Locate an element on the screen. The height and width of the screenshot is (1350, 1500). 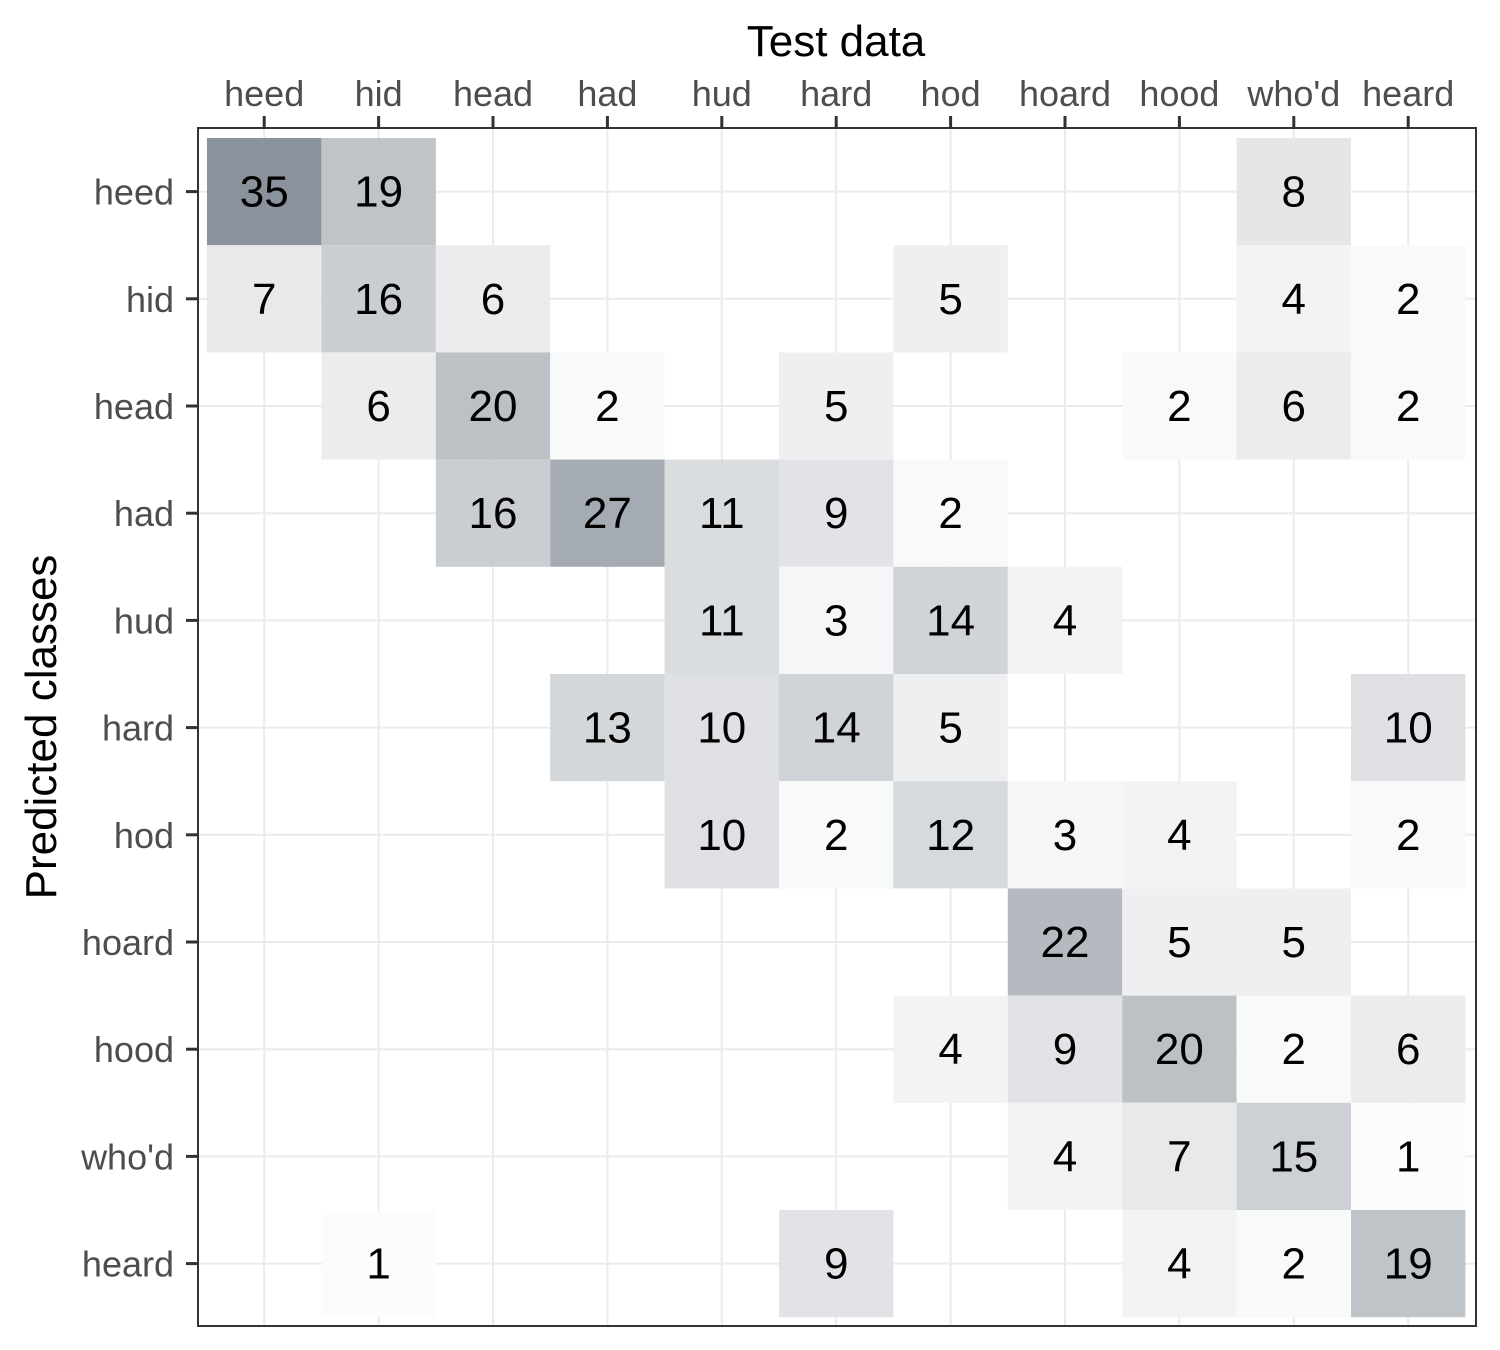
cell-value-head-hard: 5 is located at coordinates (836, 406).